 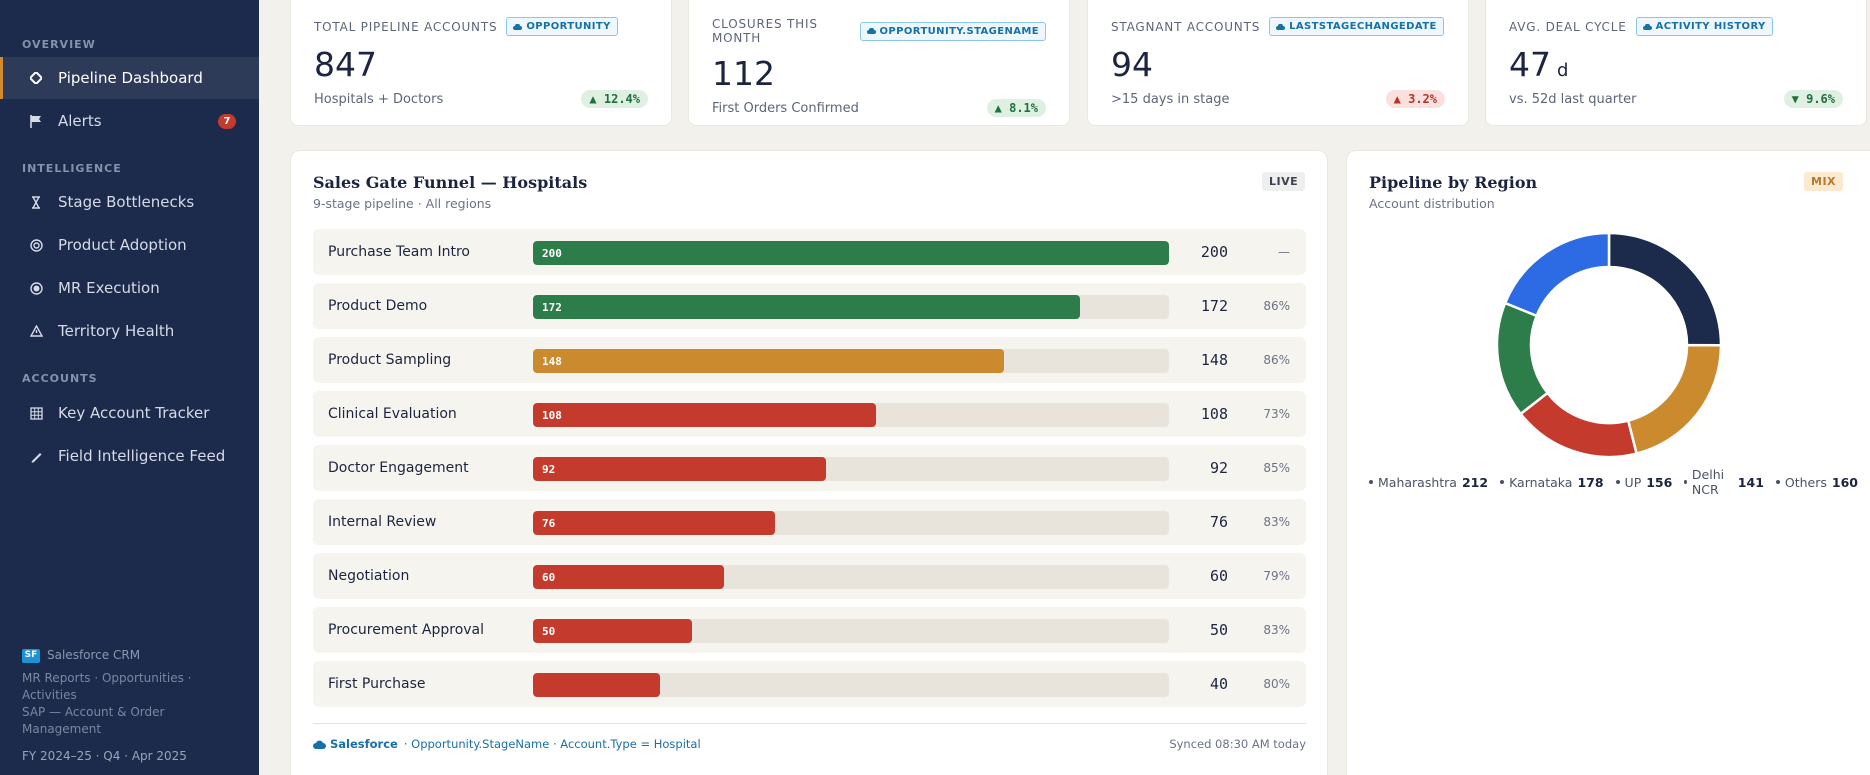 I want to click on kpi-unit: d, so click(x=1563, y=70).